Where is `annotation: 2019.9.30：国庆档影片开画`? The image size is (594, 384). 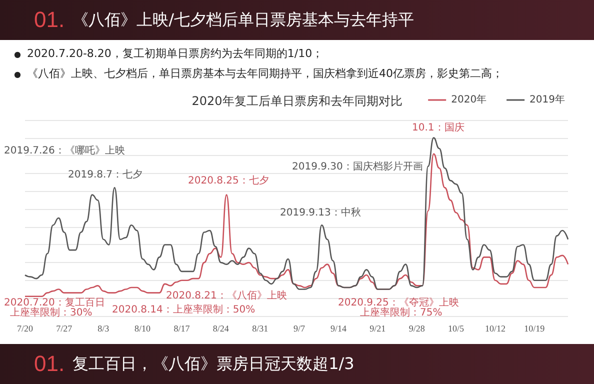
annotation: 2019.9.30：国庆档影片开画 is located at coordinates (357, 166).